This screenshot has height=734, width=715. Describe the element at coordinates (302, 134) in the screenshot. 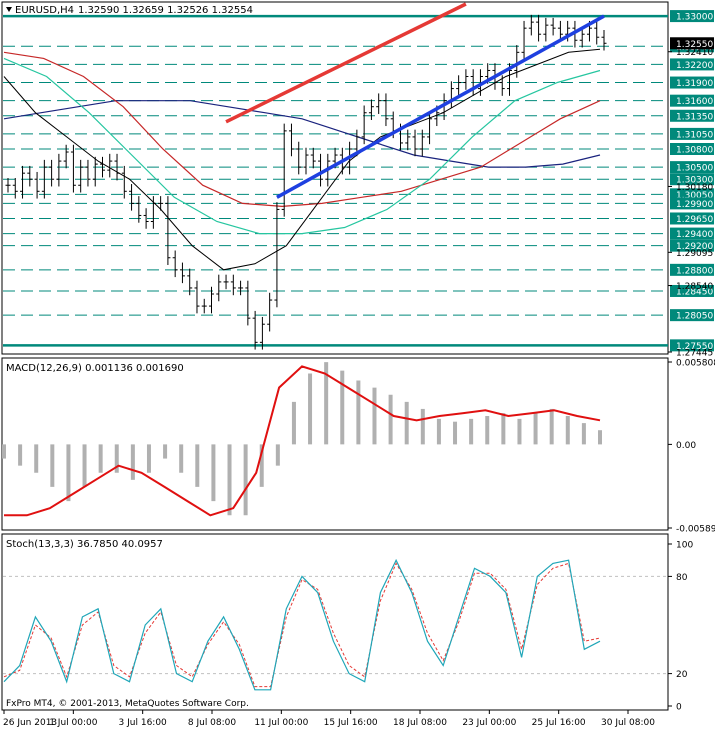

I see `ma-blue-line` at that location.